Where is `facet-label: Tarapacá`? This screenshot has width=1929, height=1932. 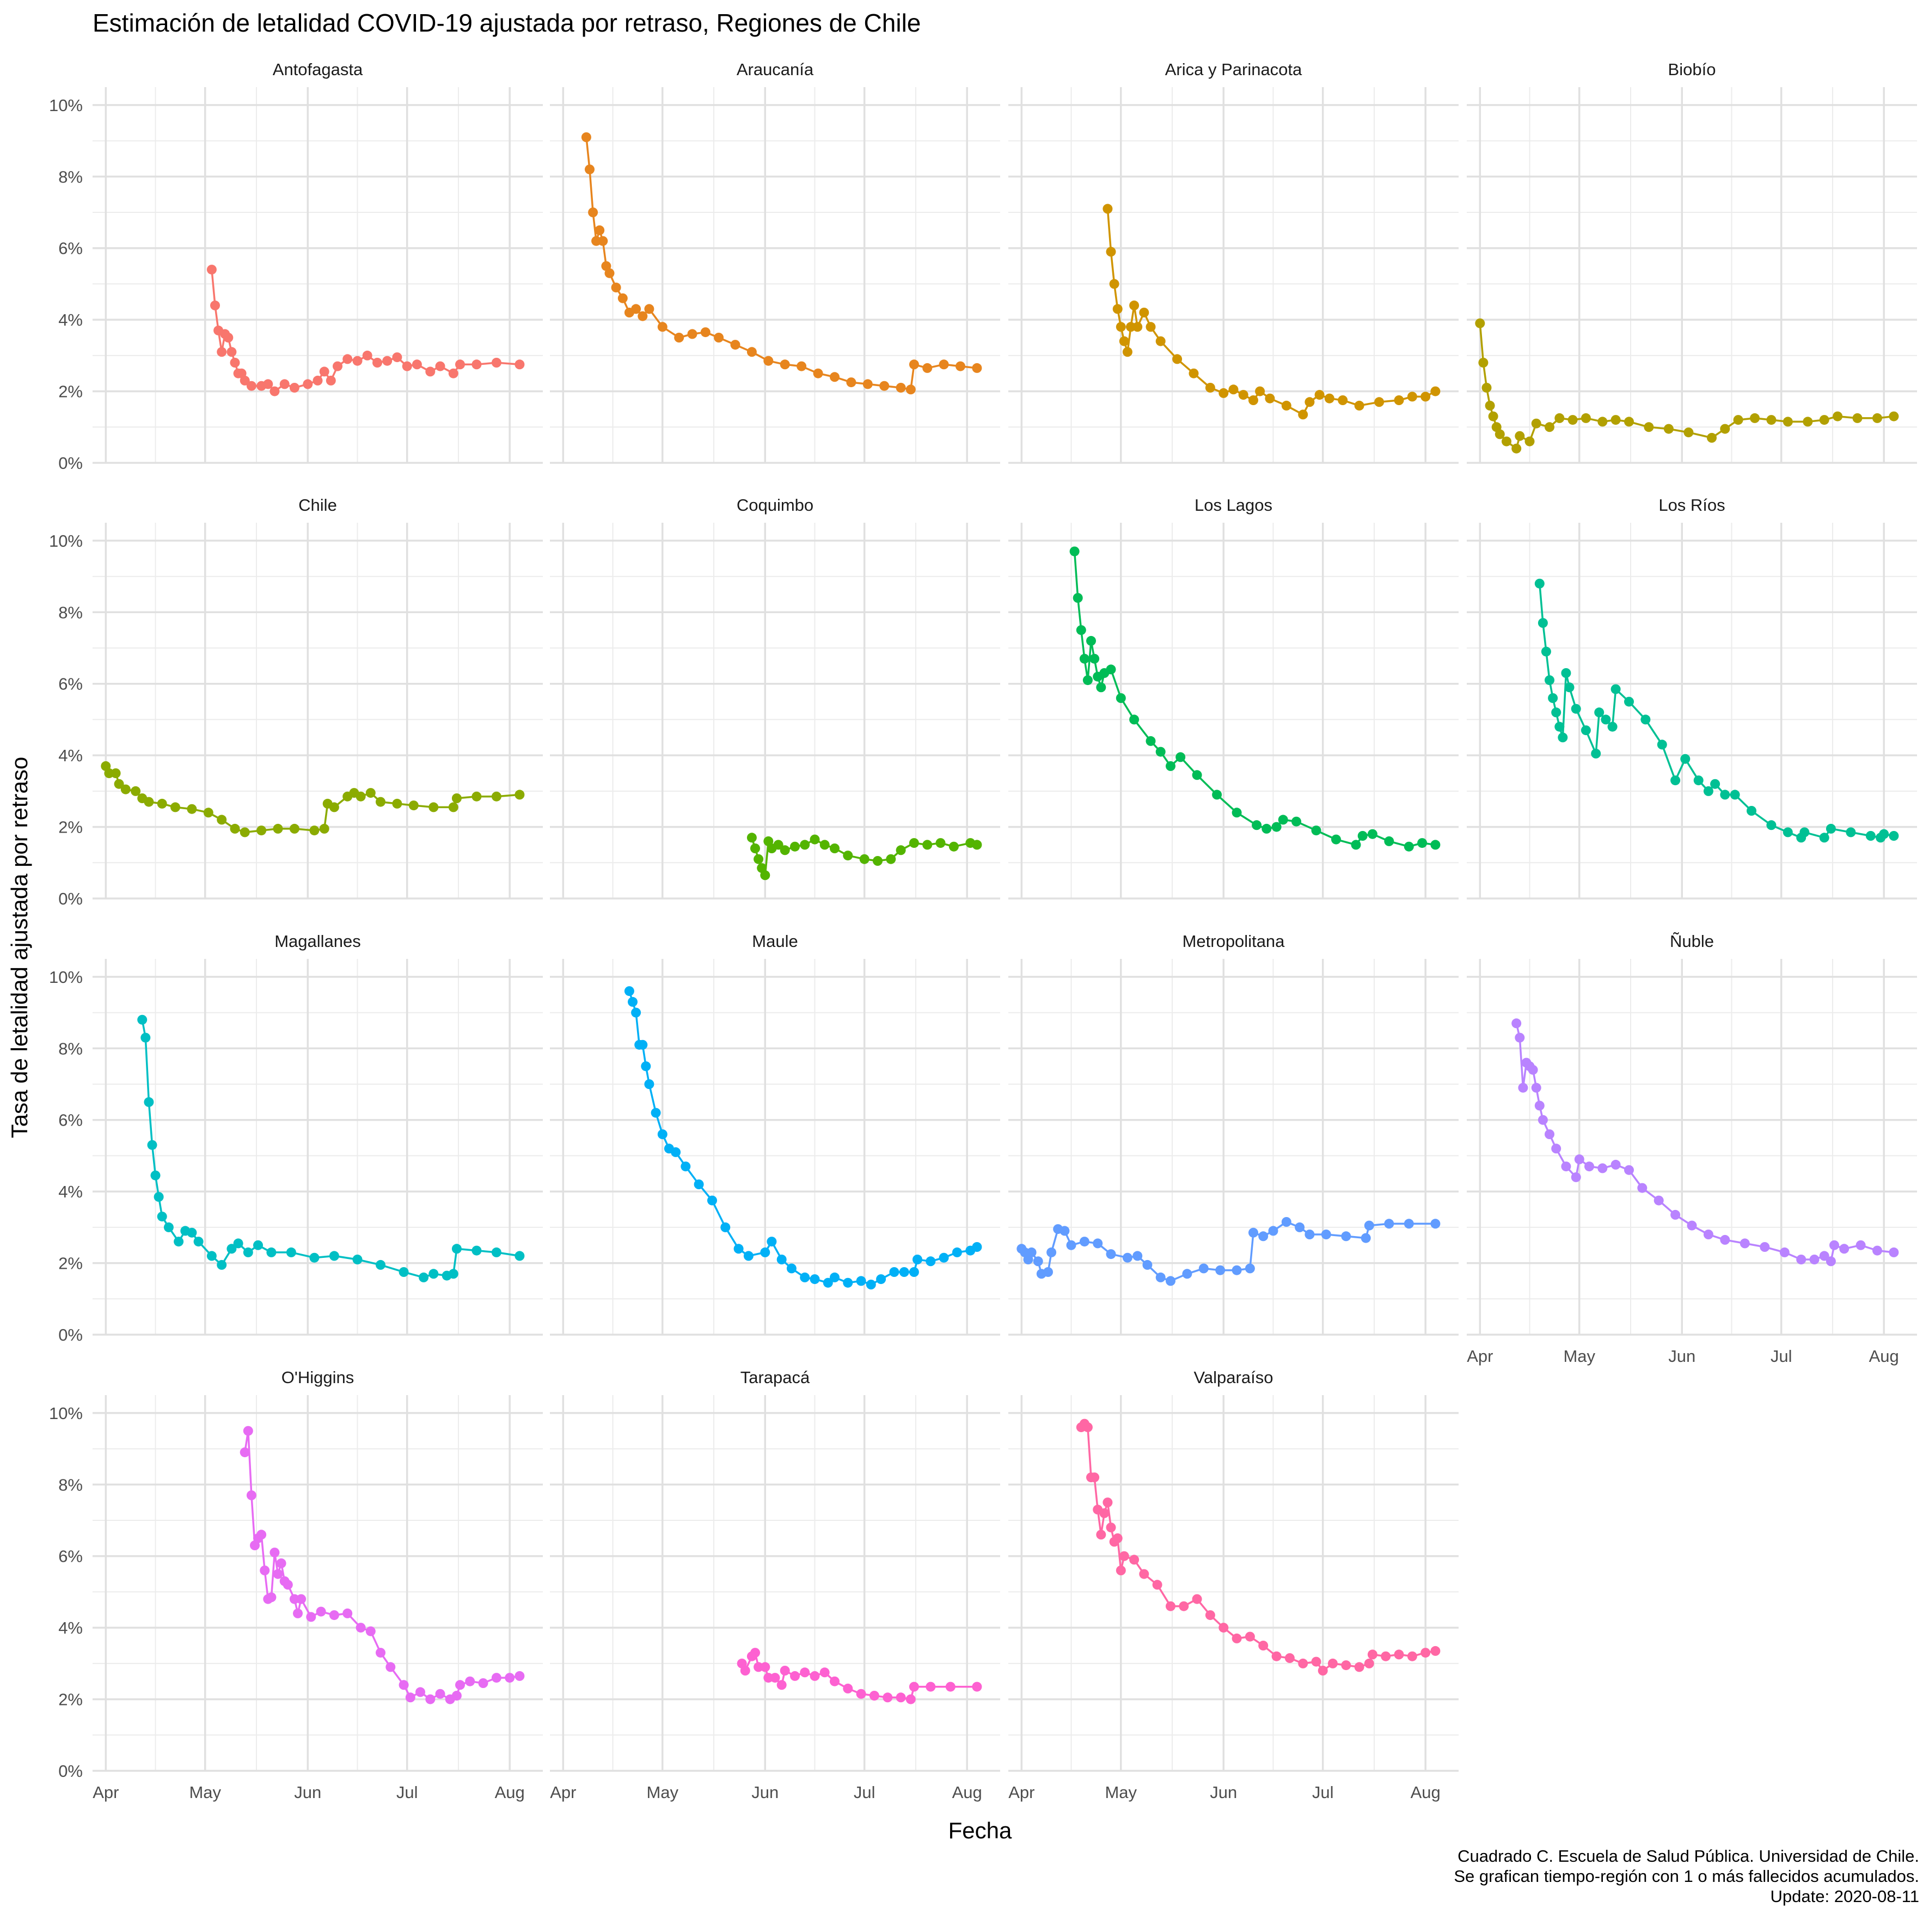
facet-label: Tarapacá is located at coordinates (775, 1378).